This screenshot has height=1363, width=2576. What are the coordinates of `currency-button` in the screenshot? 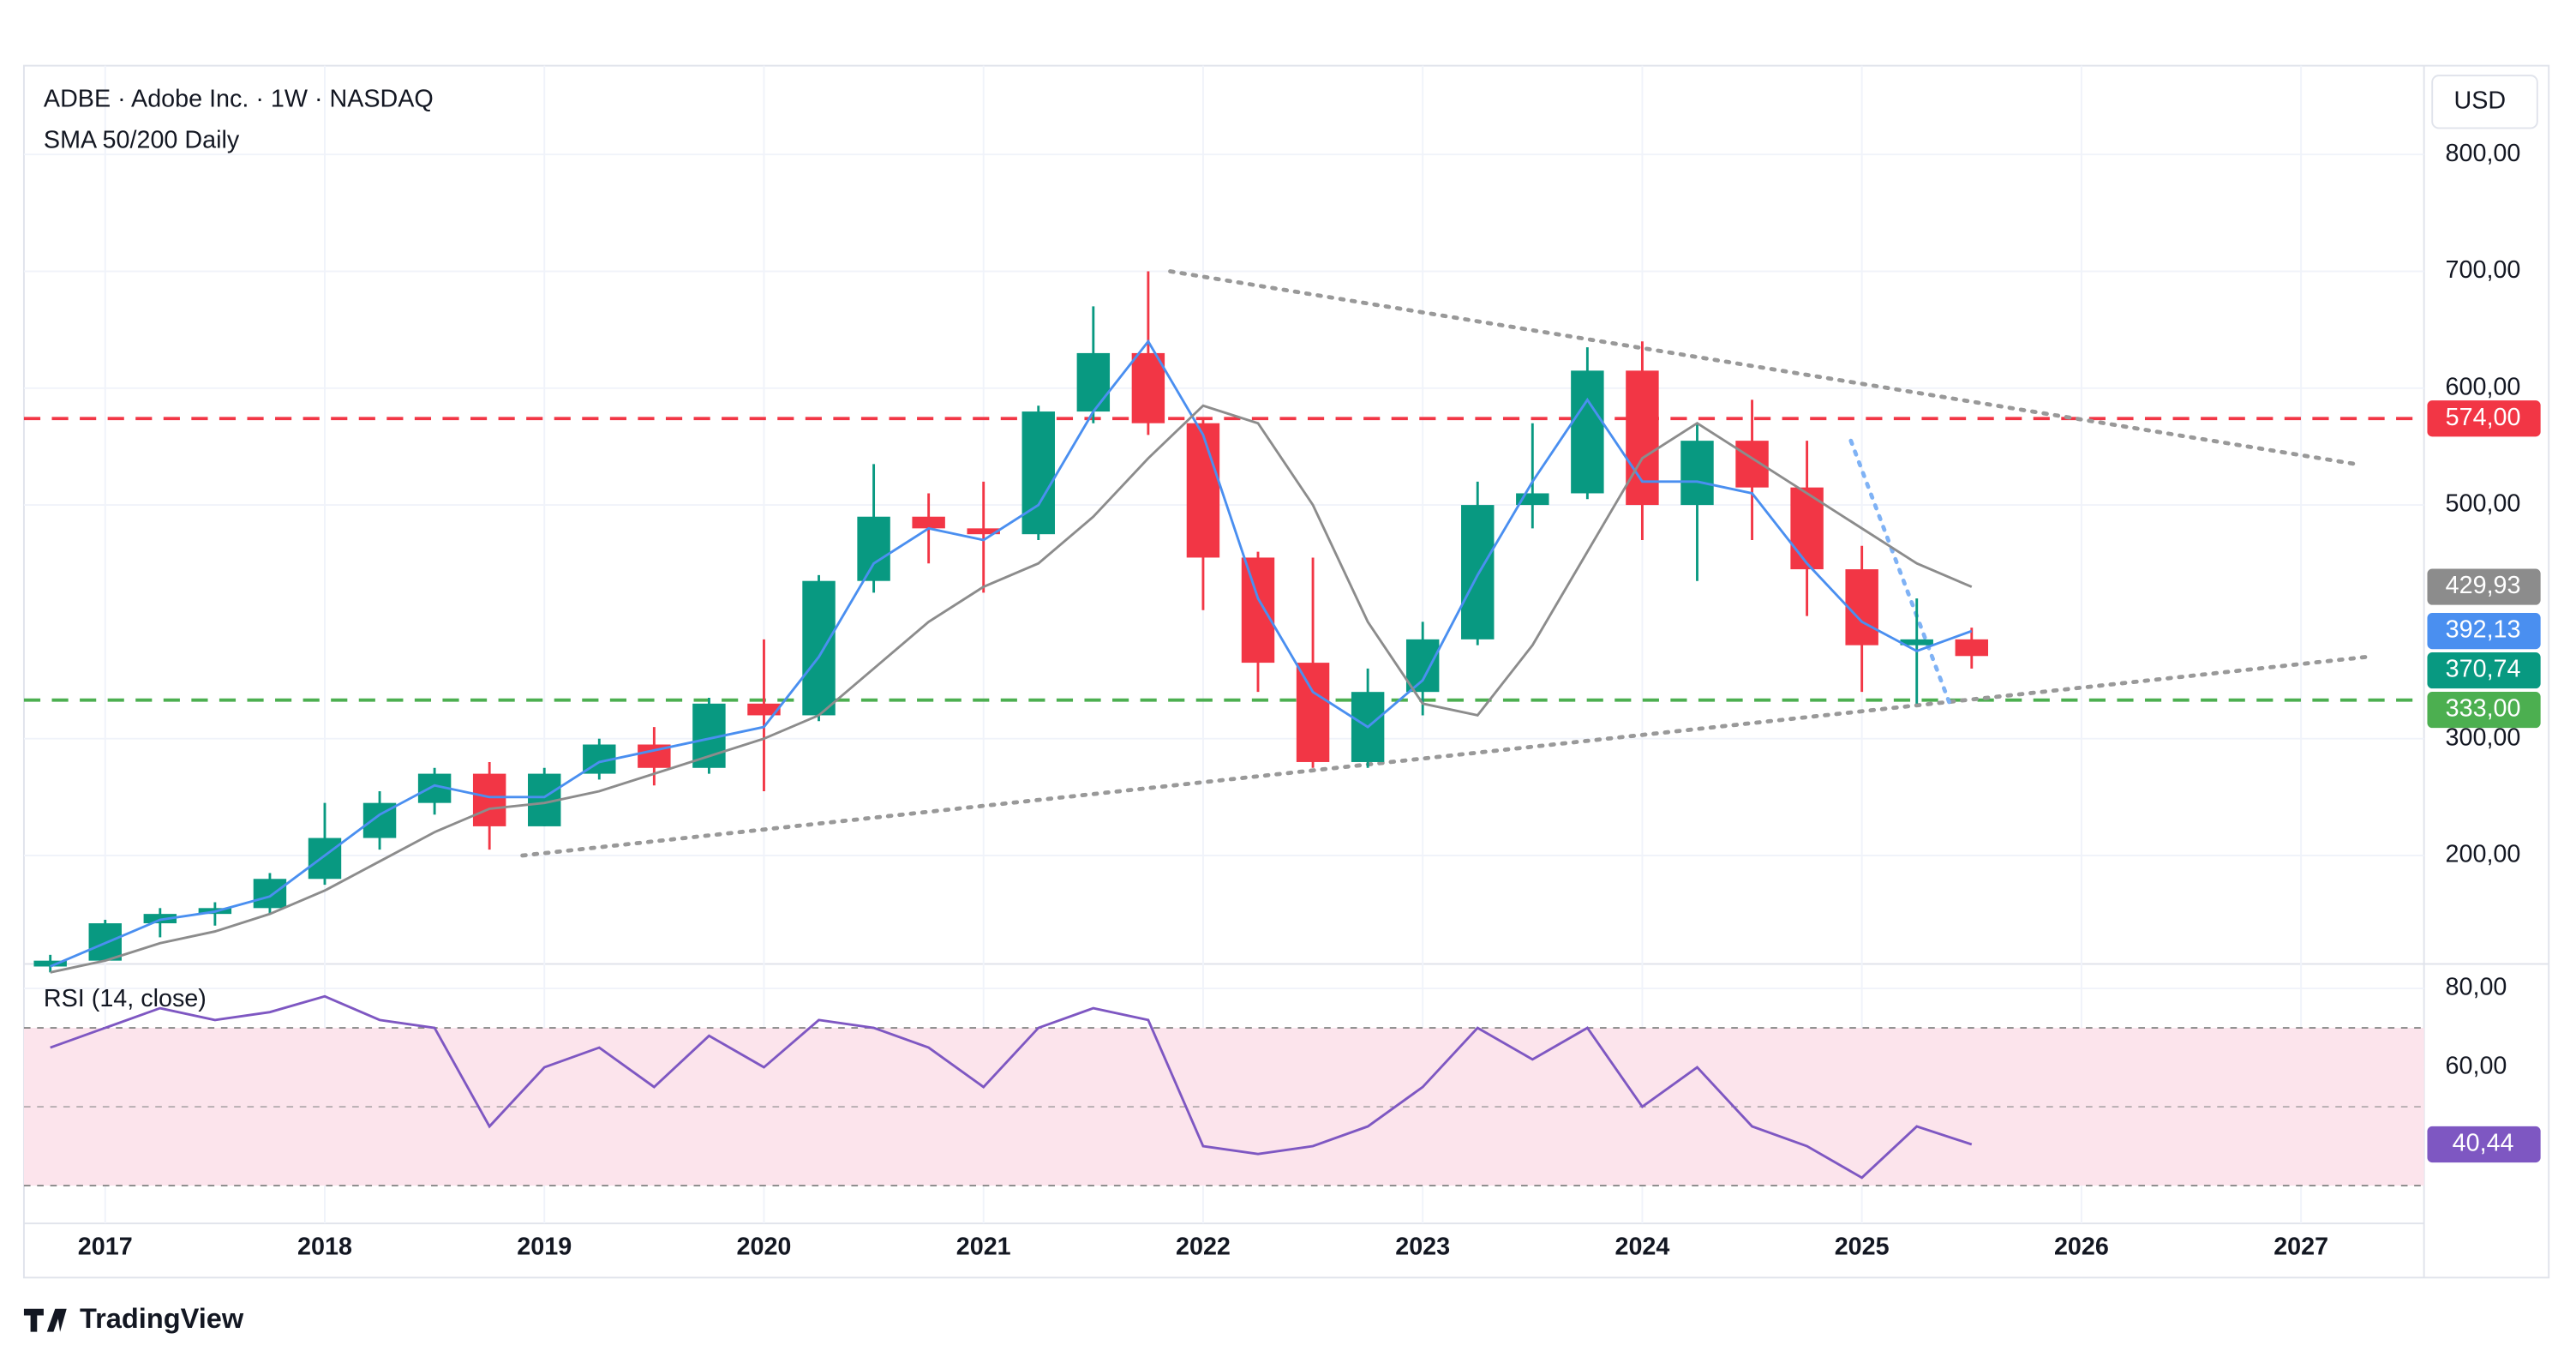 It's located at (2484, 102).